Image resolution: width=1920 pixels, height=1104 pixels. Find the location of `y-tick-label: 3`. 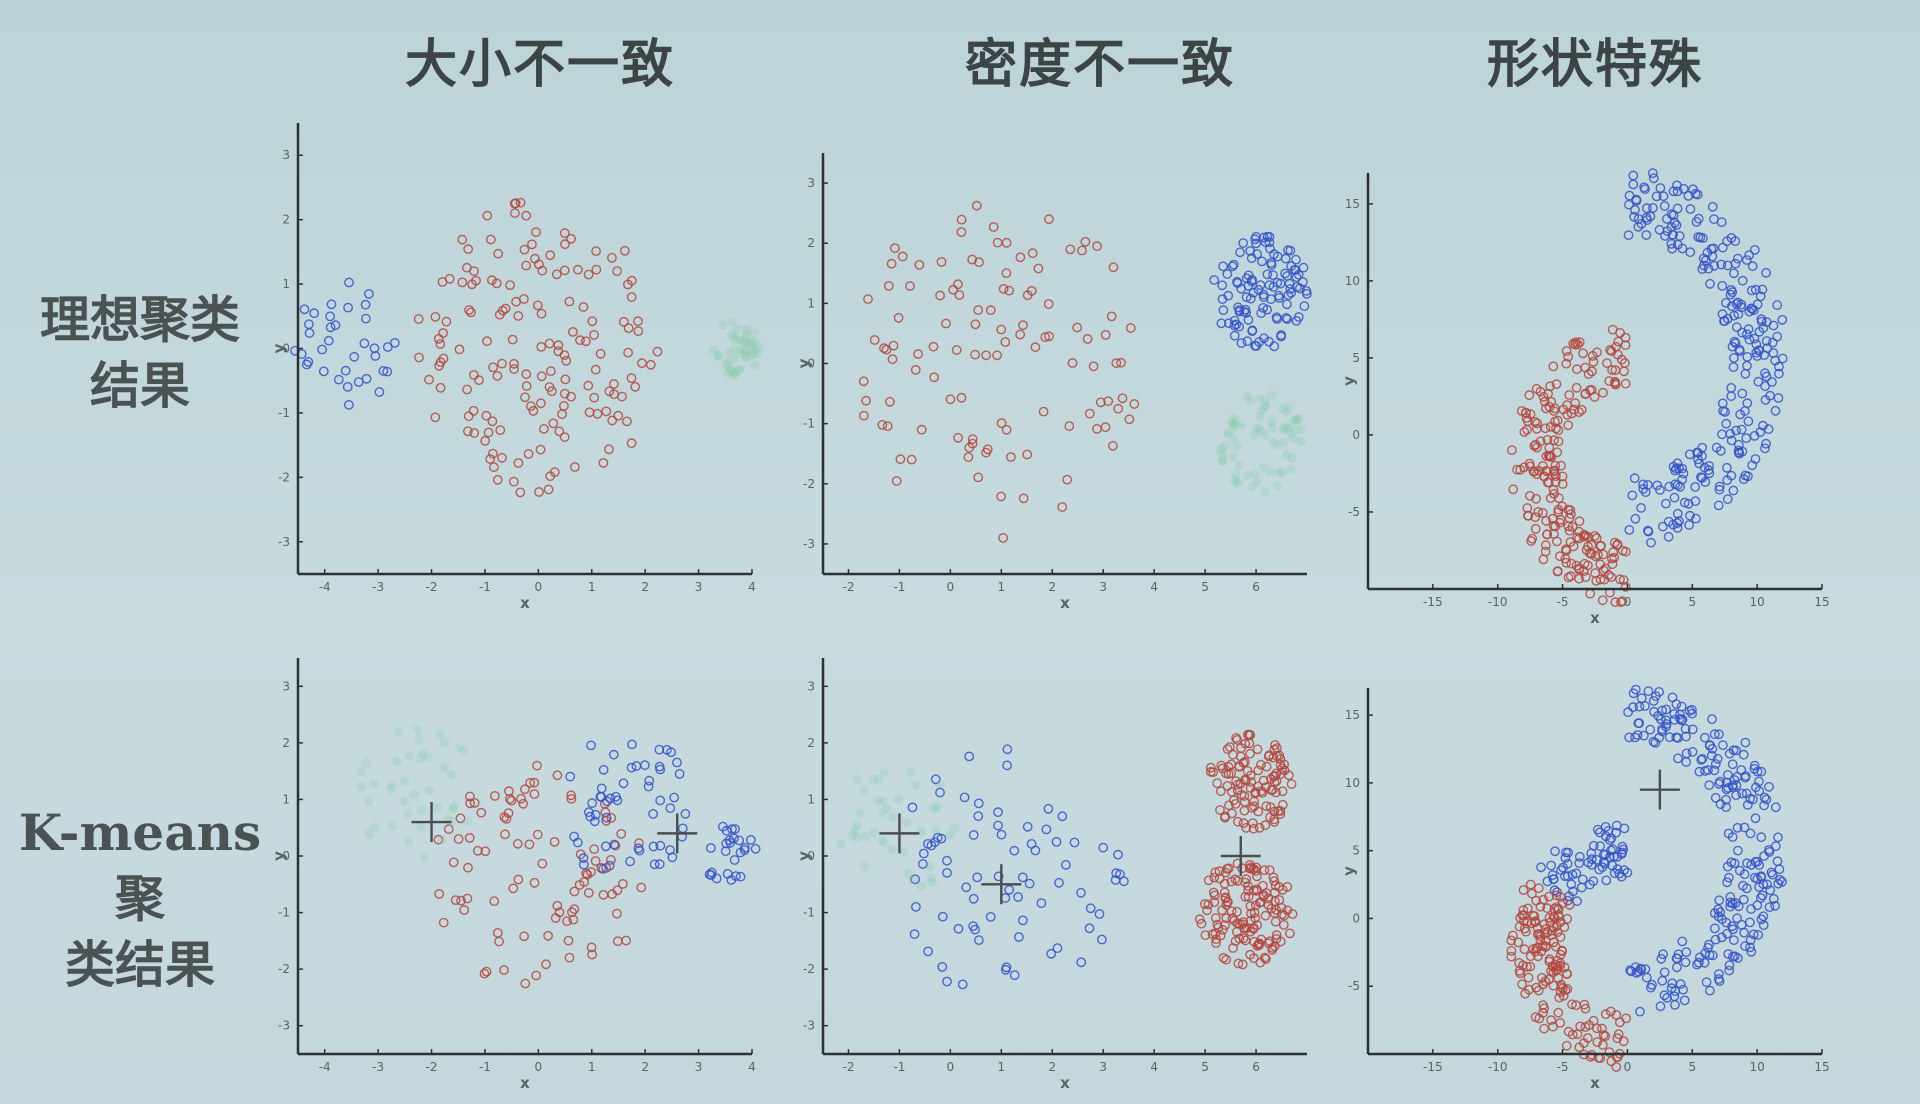

y-tick-label: 3 is located at coordinates (286, 155).